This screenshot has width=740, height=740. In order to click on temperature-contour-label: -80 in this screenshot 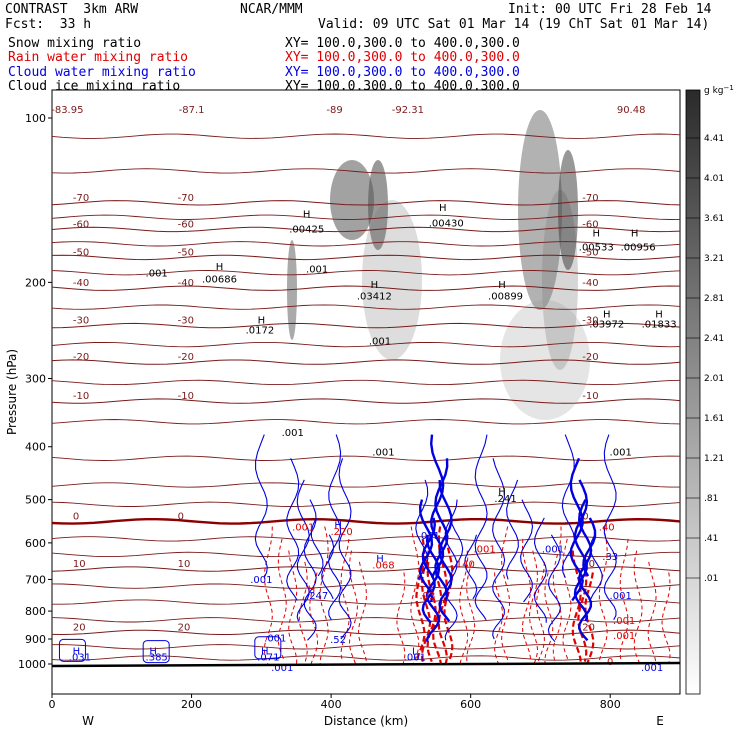, I will do `click(186, 54)`.